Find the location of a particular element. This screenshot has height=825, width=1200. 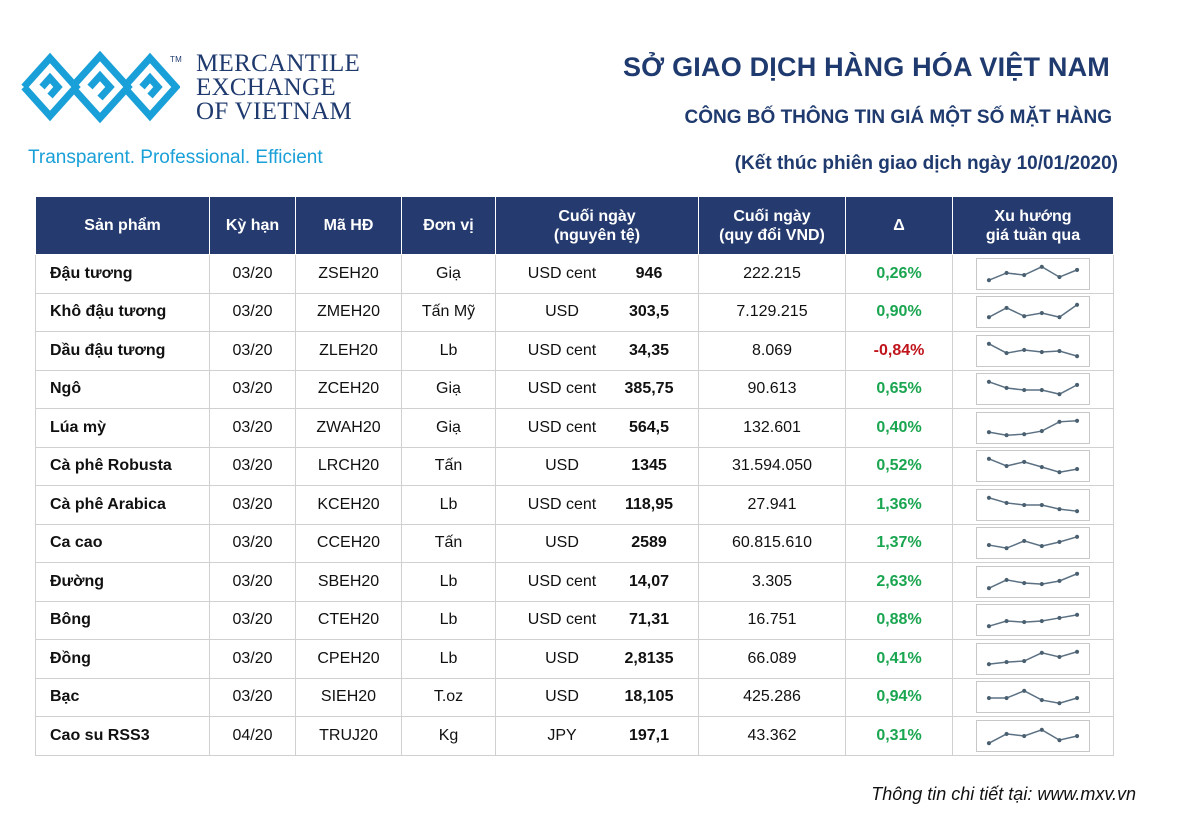

currency-cell: USD cent 34,35 is located at coordinates (597, 351).